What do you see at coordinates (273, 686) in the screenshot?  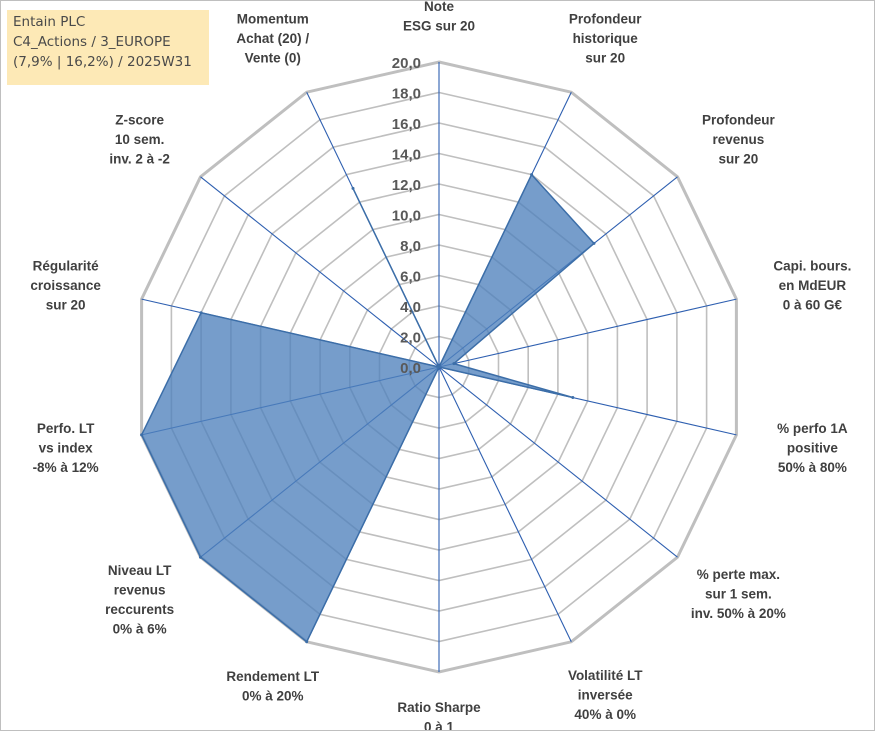 I see `axis-label: Rendement LT 0% à 20%` at bounding box center [273, 686].